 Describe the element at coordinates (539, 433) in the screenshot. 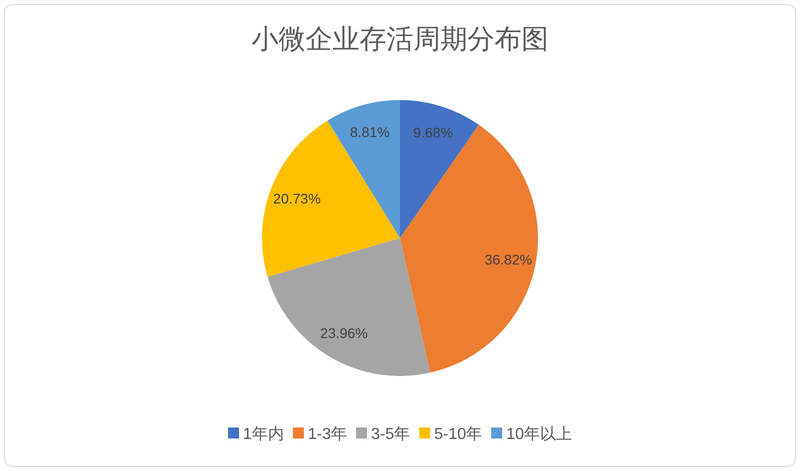

I see `legend-label: 10年以上` at that location.